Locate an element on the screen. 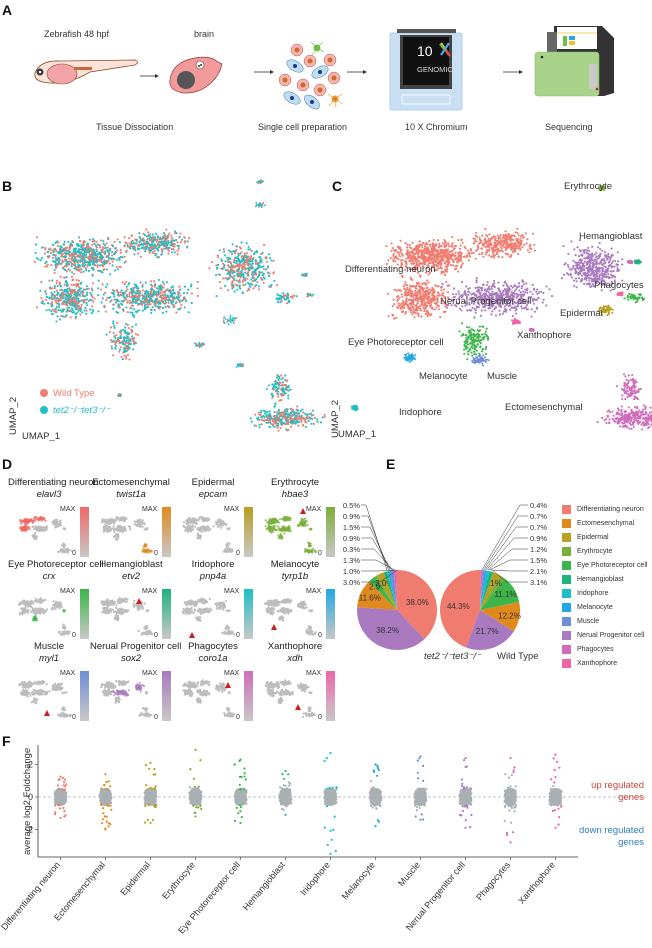 The height and width of the screenshot is (948, 652). feature-plot-ectomesenchymal: Ectomesenchymal twist1a MAX 0 is located at coordinates (131, 517).